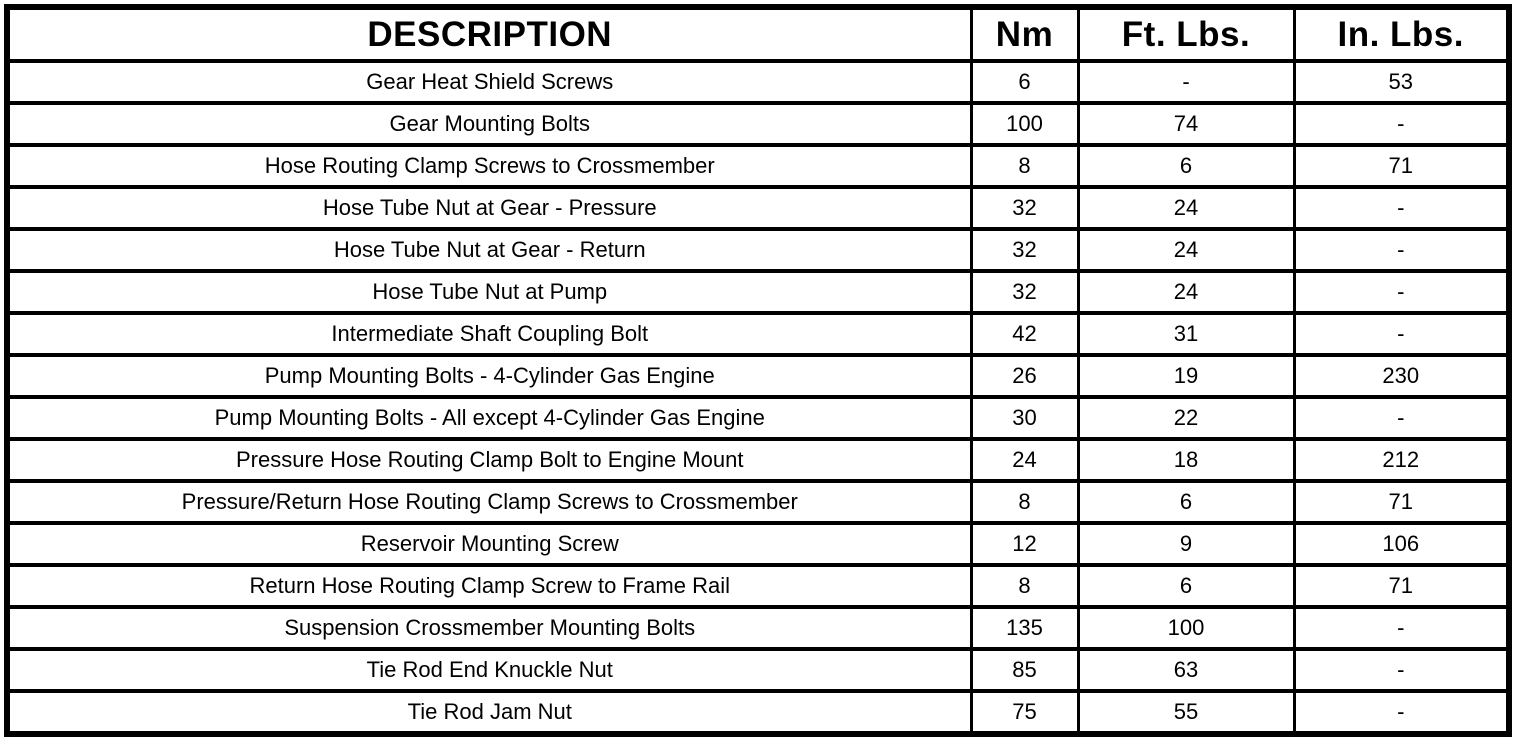 The height and width of the screenshot is (744, 1520). I want to click on description-cell: Tie Rod End Knuckle Nut, so click(489, 669).